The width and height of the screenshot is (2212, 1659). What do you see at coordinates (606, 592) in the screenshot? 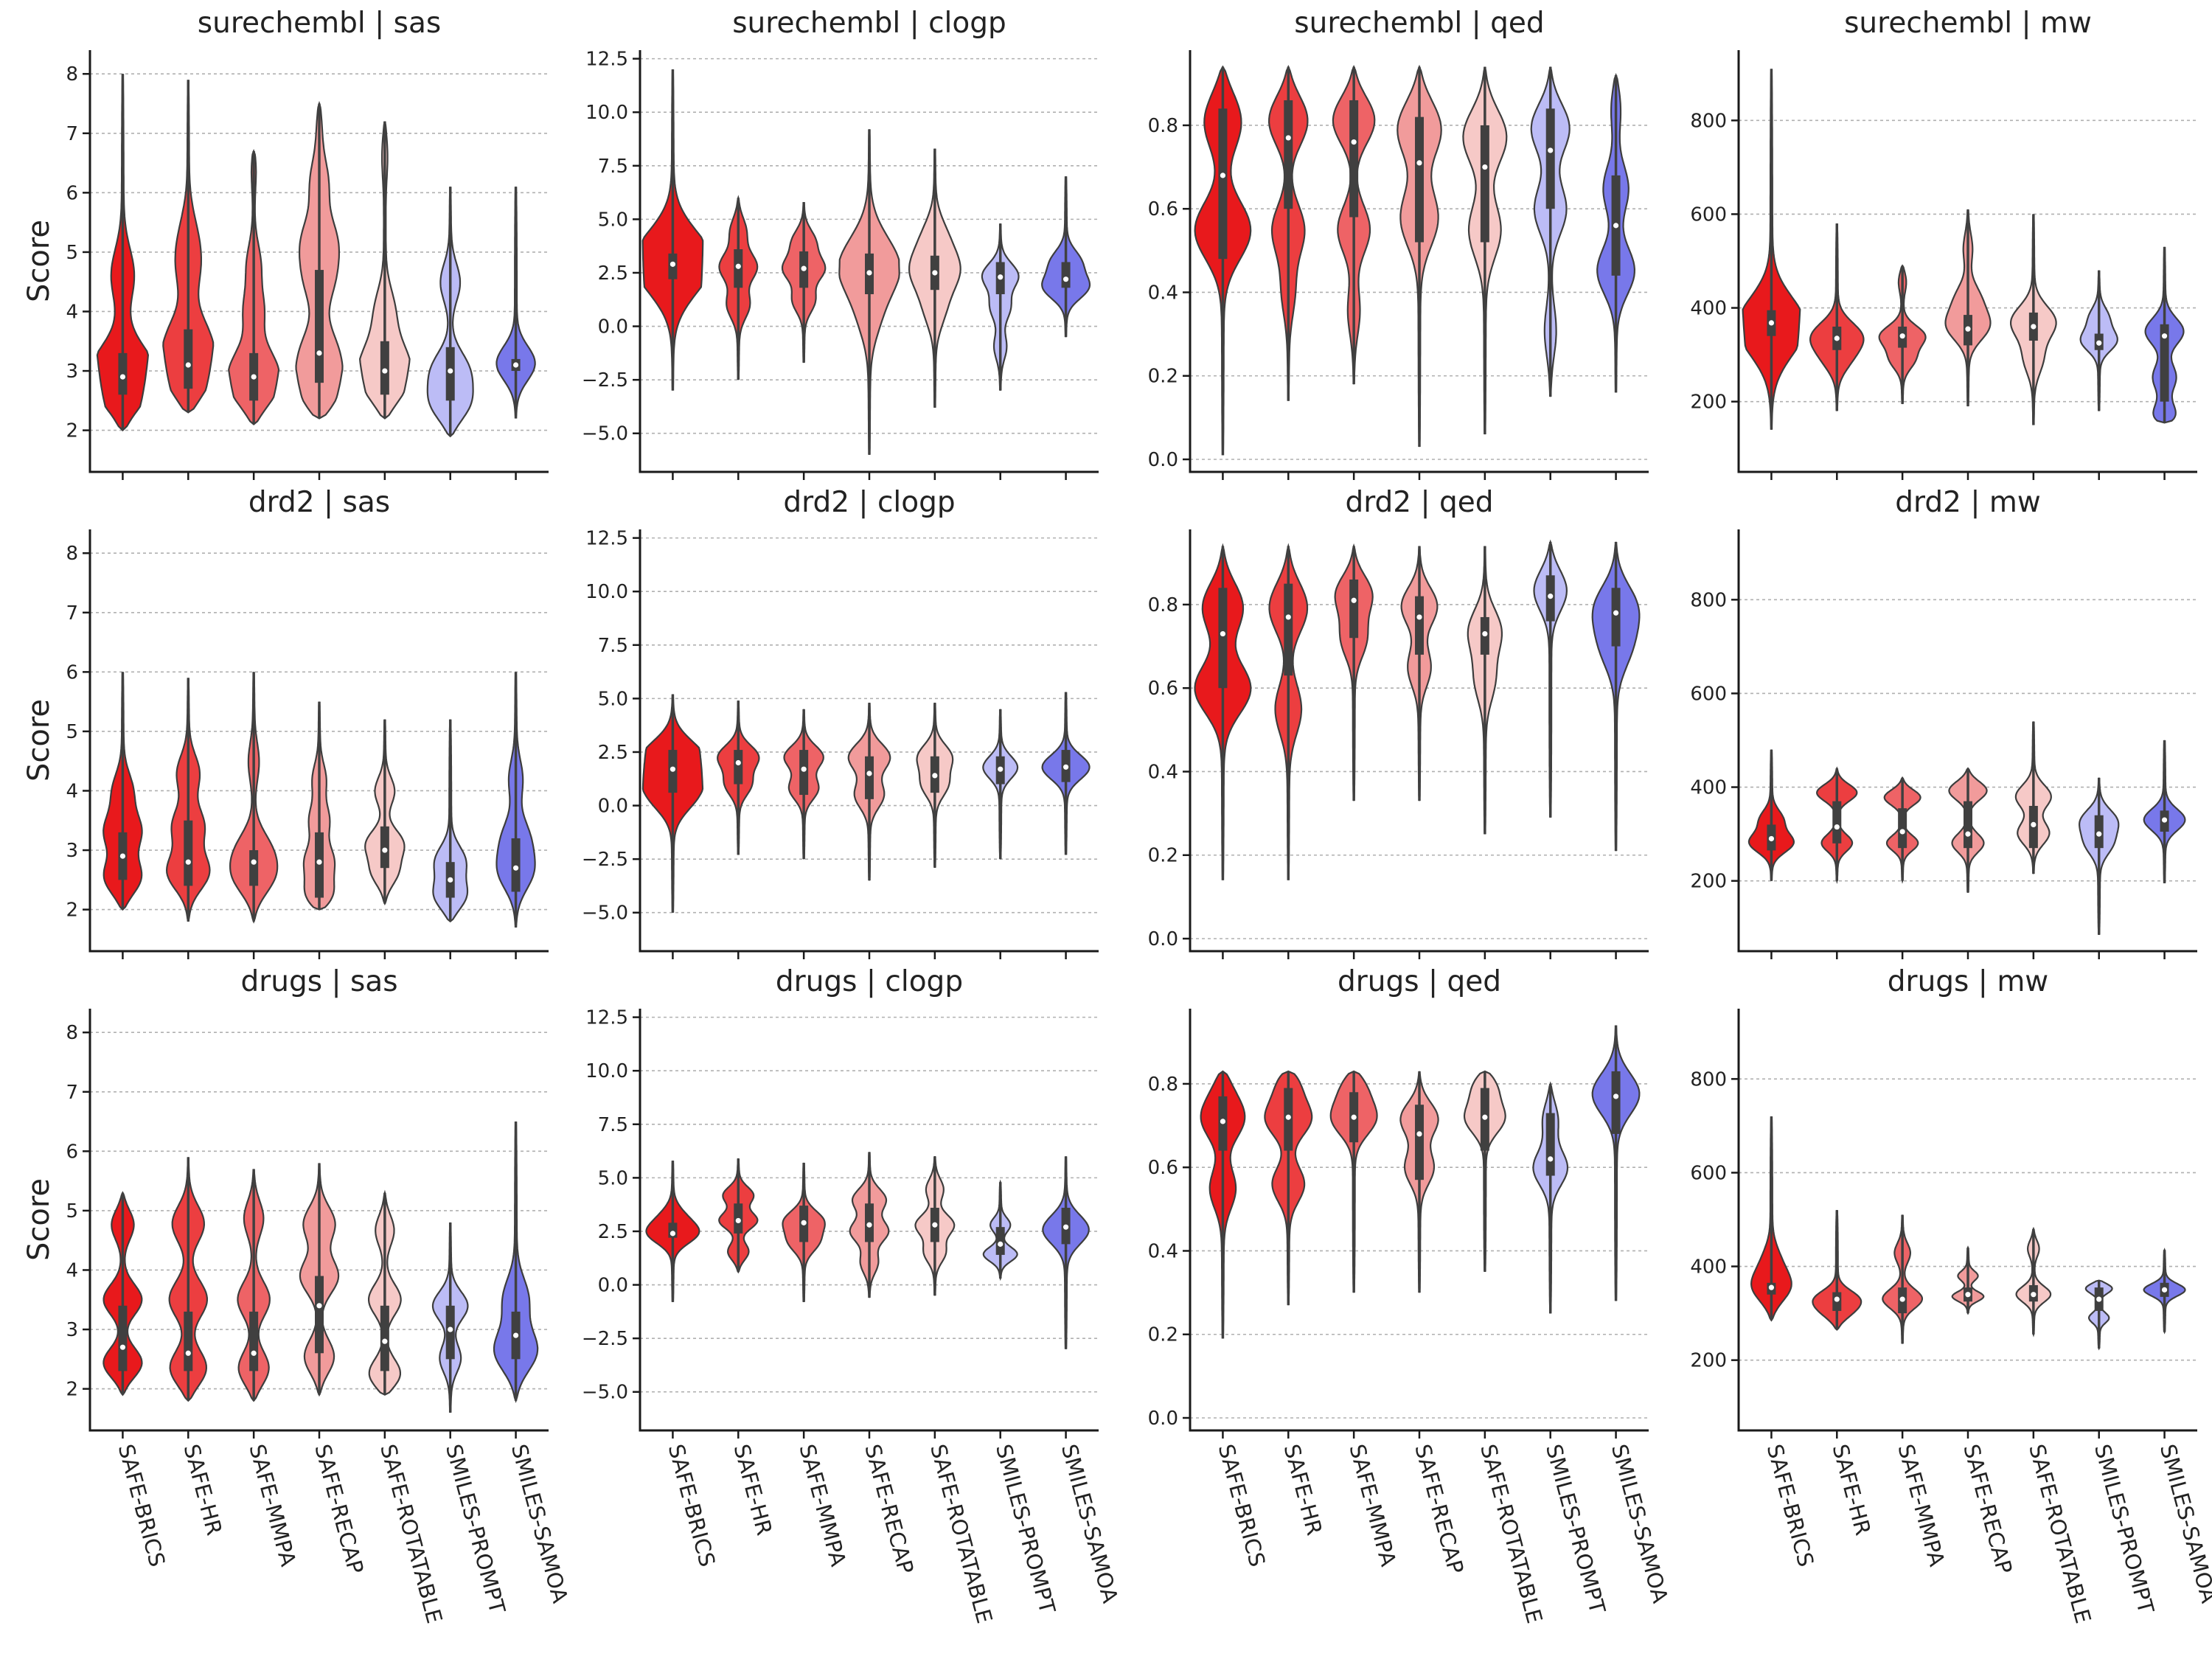
I see `y-tick-label: 10.0` at bounding box center [606, 592].